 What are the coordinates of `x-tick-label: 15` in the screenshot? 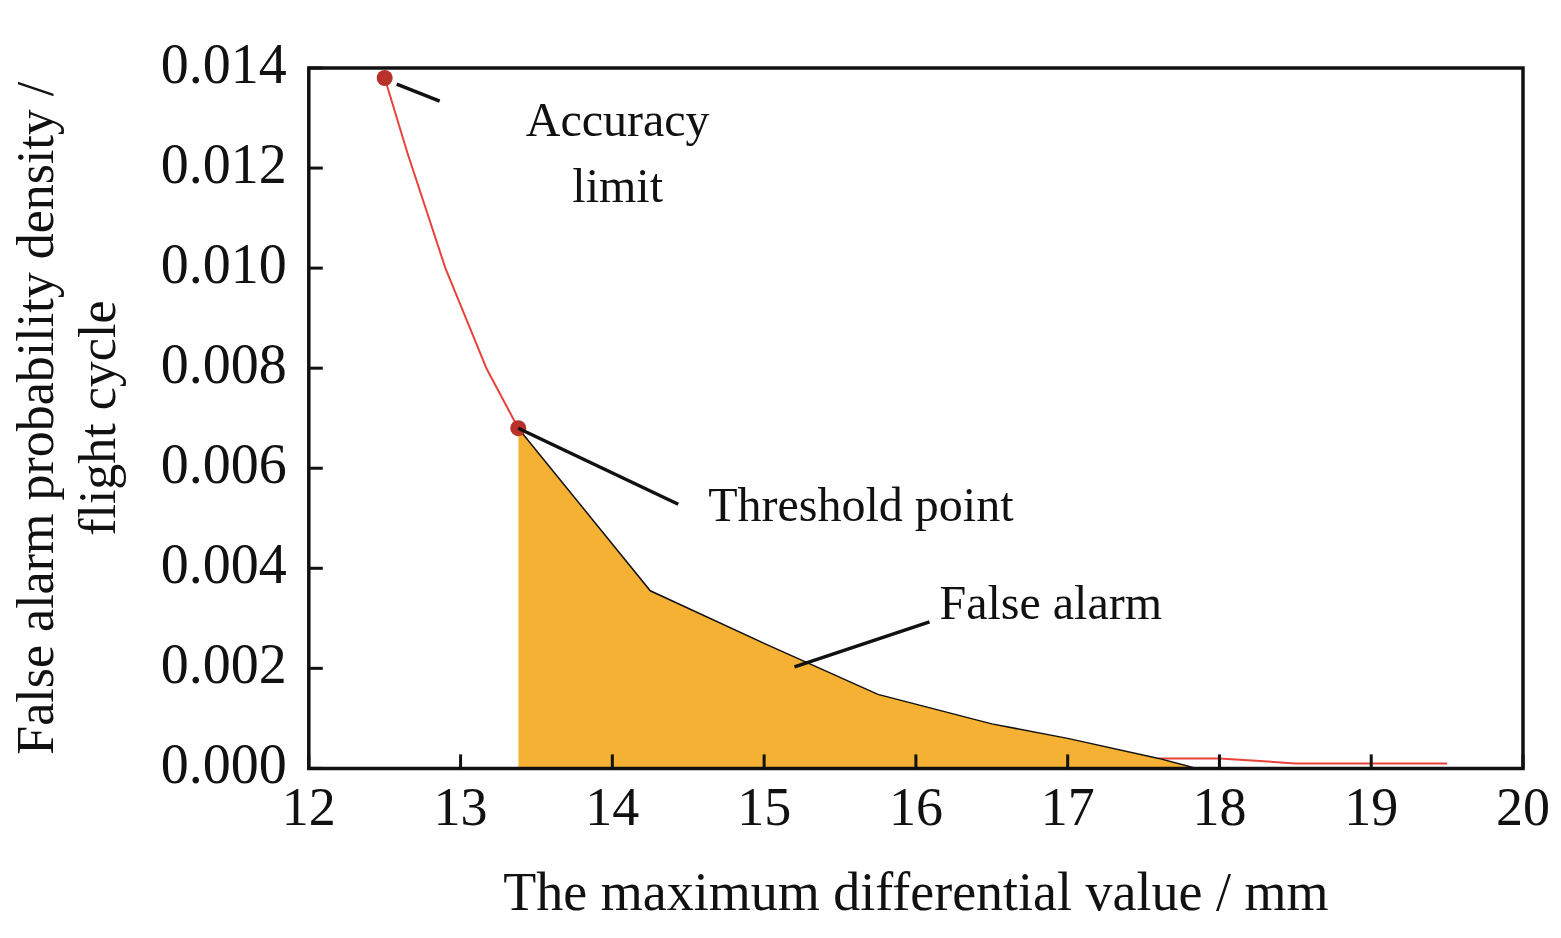 It's located at (764, 806).